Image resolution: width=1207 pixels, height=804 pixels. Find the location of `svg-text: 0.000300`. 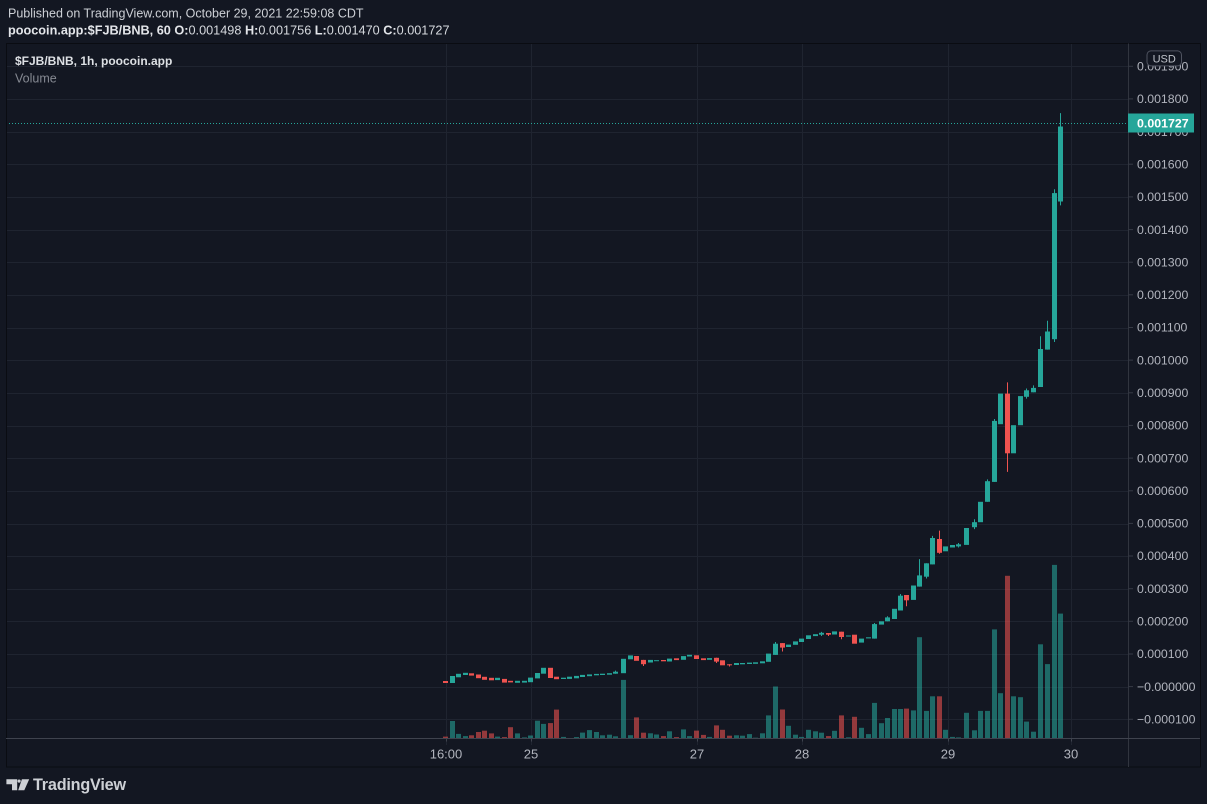

svg-text: 0.000300 is located at coordinates (1162, 589).